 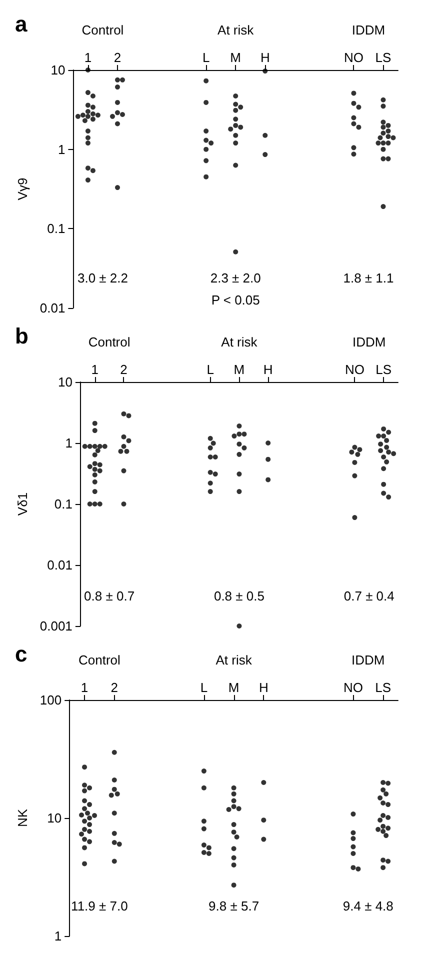 I want to click on annotation: 0.8 ± 0.7, so click(x=109, y=596).